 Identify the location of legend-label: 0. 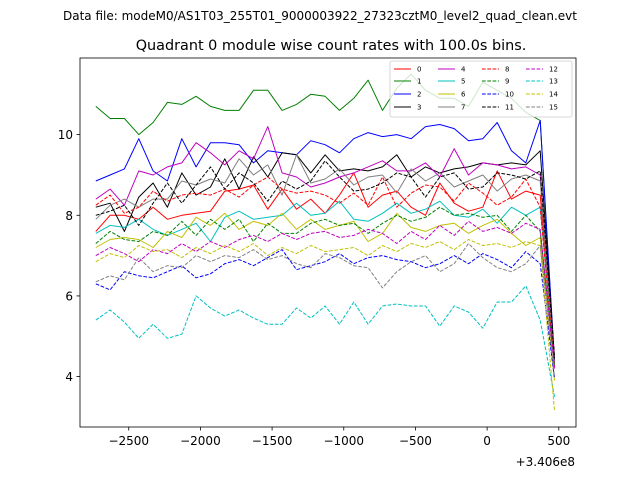
(419, 70).